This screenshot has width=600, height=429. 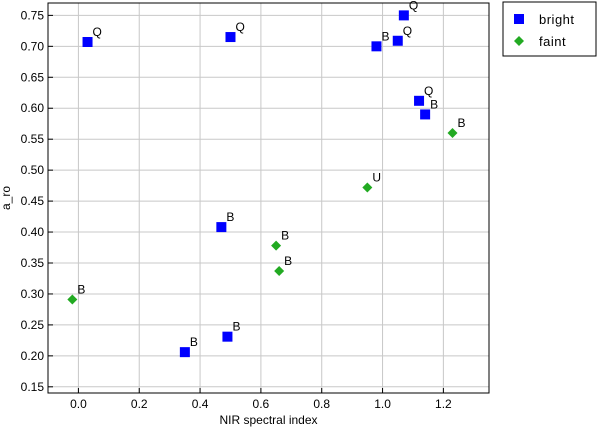 I want to click on legend-box, so click(x=549, y=29).